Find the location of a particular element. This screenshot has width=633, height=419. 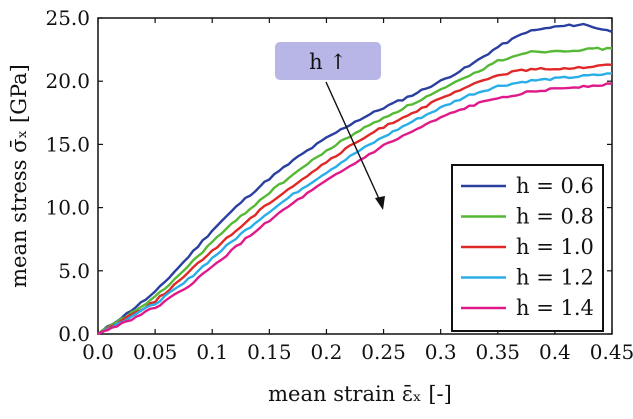

legend-label: h = 0.6 is located at coordinates (555, 186).